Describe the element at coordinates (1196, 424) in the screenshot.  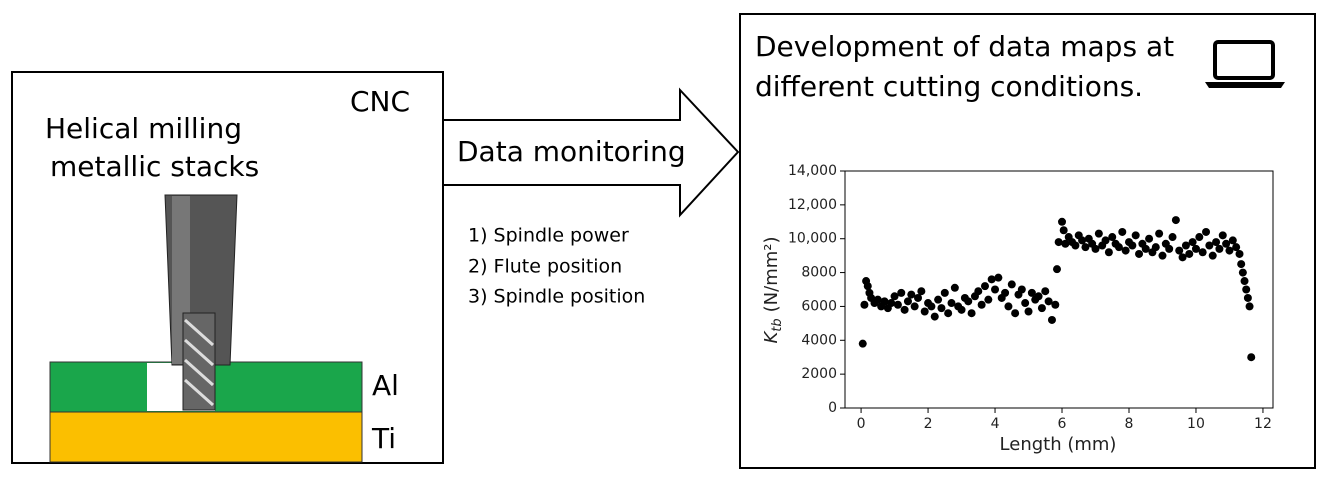
I see `x-tick-label: 10` at that location.